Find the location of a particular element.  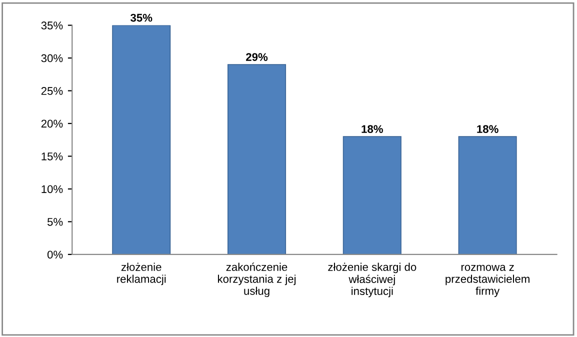

y-tick-label: 20% is located at coordinates (52, 124).